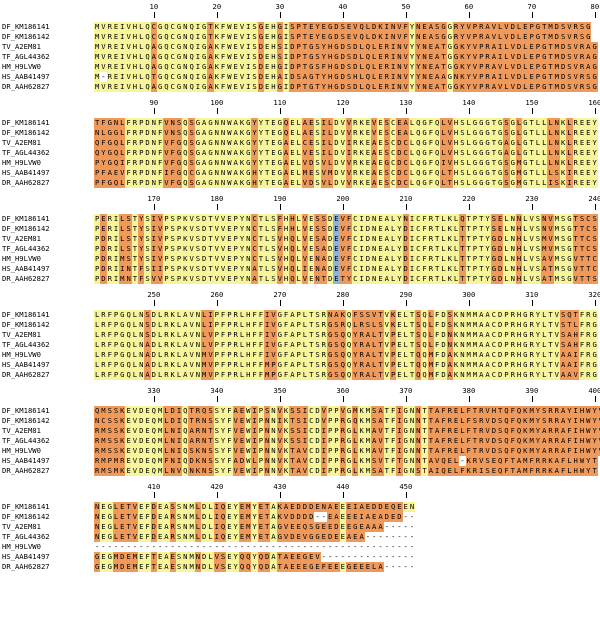 This screenshot has width=600, height=636. Describe the element at coordinates (26, 506) in the screenshot. I see `sequence-name: DF_KM186141` at that location.